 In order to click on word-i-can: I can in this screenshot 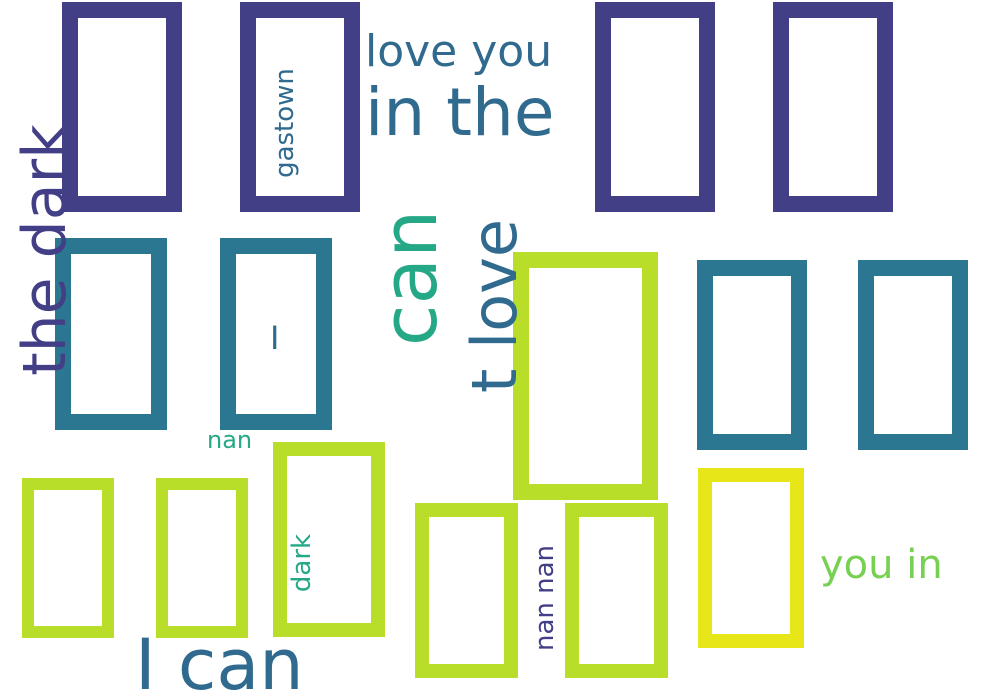, I will do `click(219, 662)`.